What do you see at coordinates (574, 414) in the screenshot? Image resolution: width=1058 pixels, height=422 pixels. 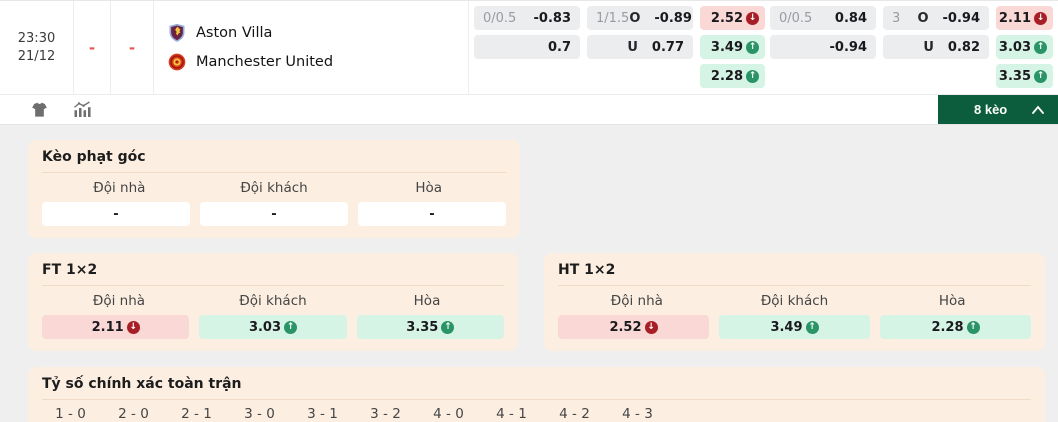 I see `score-label: 4 - 2` at bounding box center [574, 414].